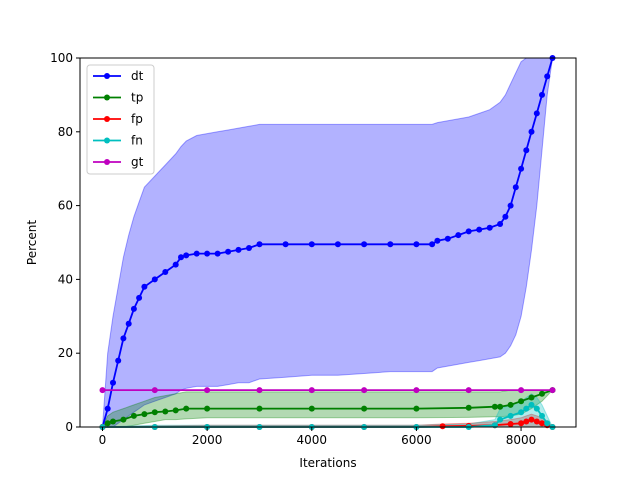  What do you see at coordinates (137, 141) in the screenshot?
I see `legend-label-fn: fn` at bounding box center [137, 141].